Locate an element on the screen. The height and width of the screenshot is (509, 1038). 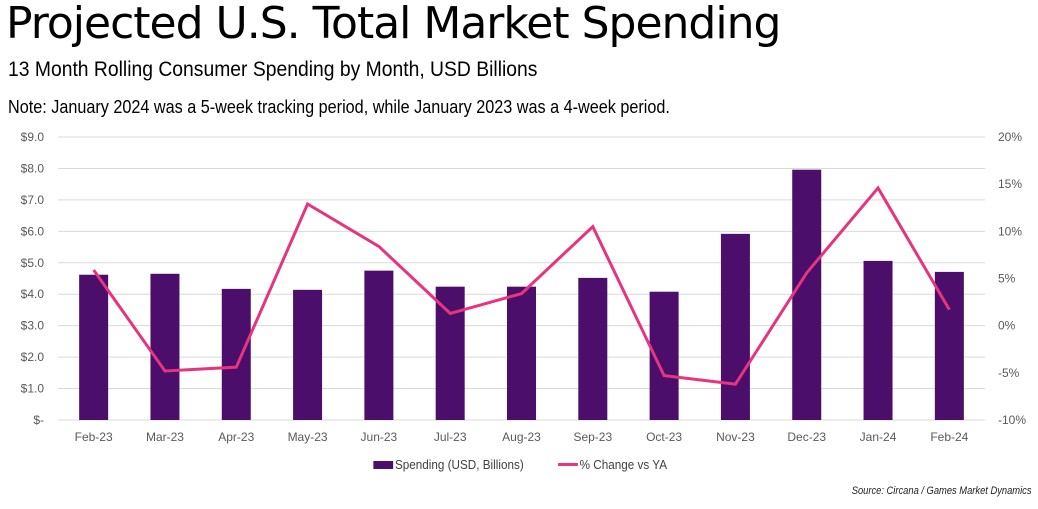
x-tick-label: Feb-24 is located at coordinates (949, 437).